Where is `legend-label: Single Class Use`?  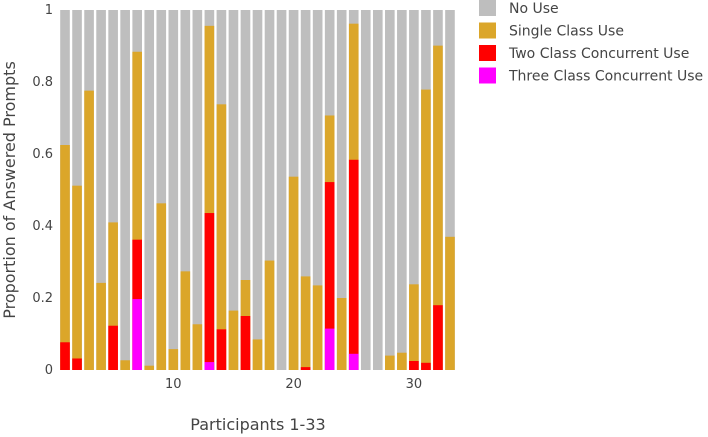
legend-label: Single Class Use is located at coordinates (566, 32).